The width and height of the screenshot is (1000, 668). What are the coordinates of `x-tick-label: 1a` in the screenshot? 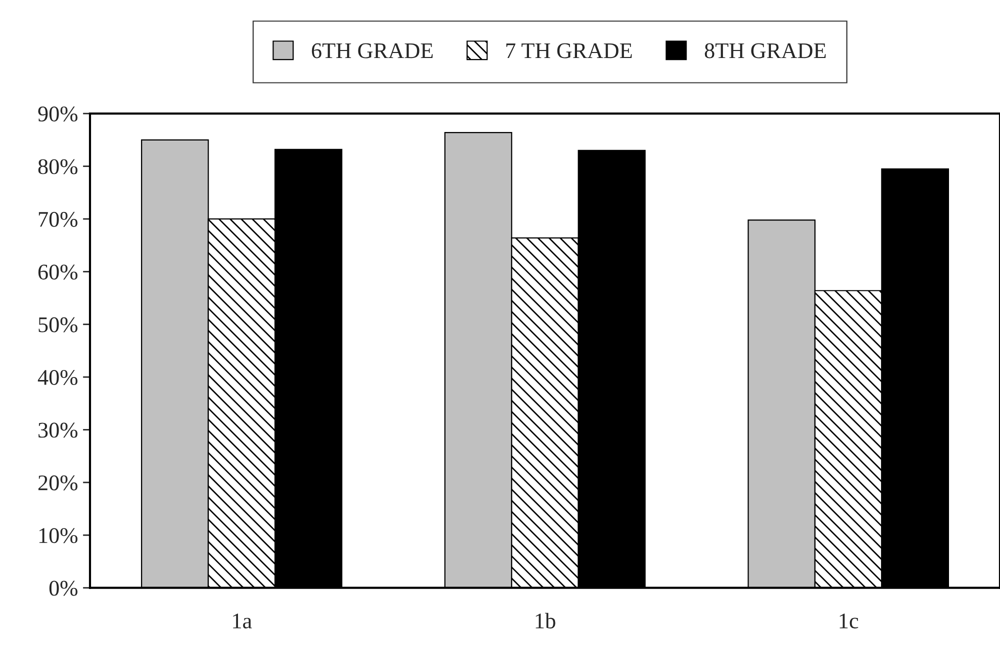 It's located at (242, 621).